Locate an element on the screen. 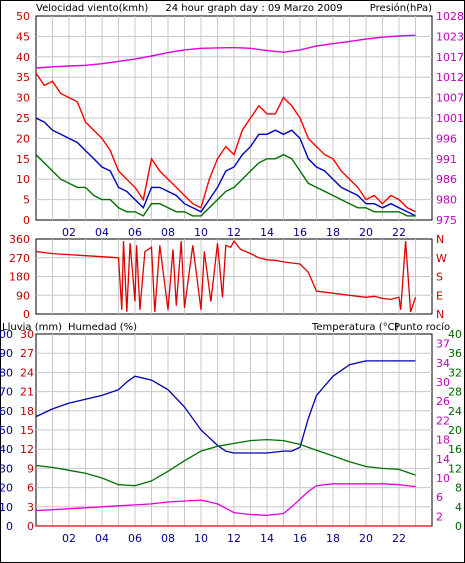  wind-x-tick: 02 is located at coordinates (69, 232).